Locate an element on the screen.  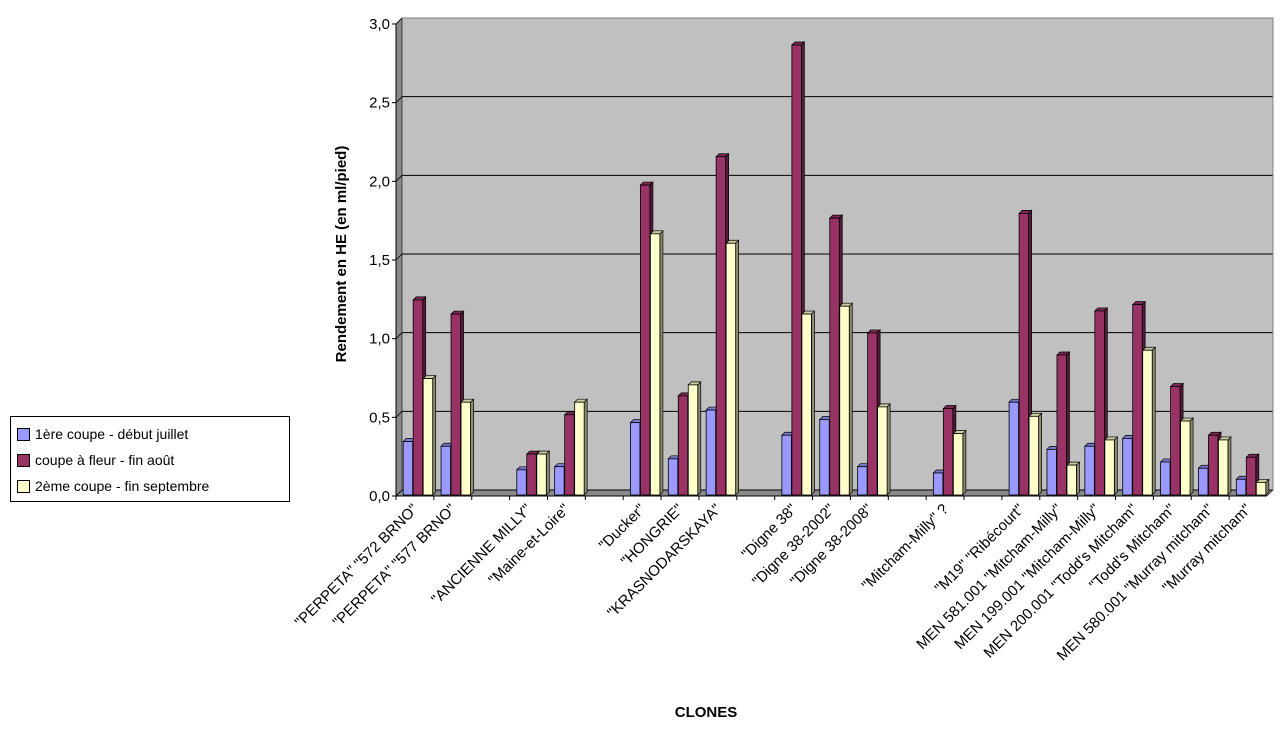
legend-item-series-2: coupe à fleur - fin août is located at coordinates (150, 460).